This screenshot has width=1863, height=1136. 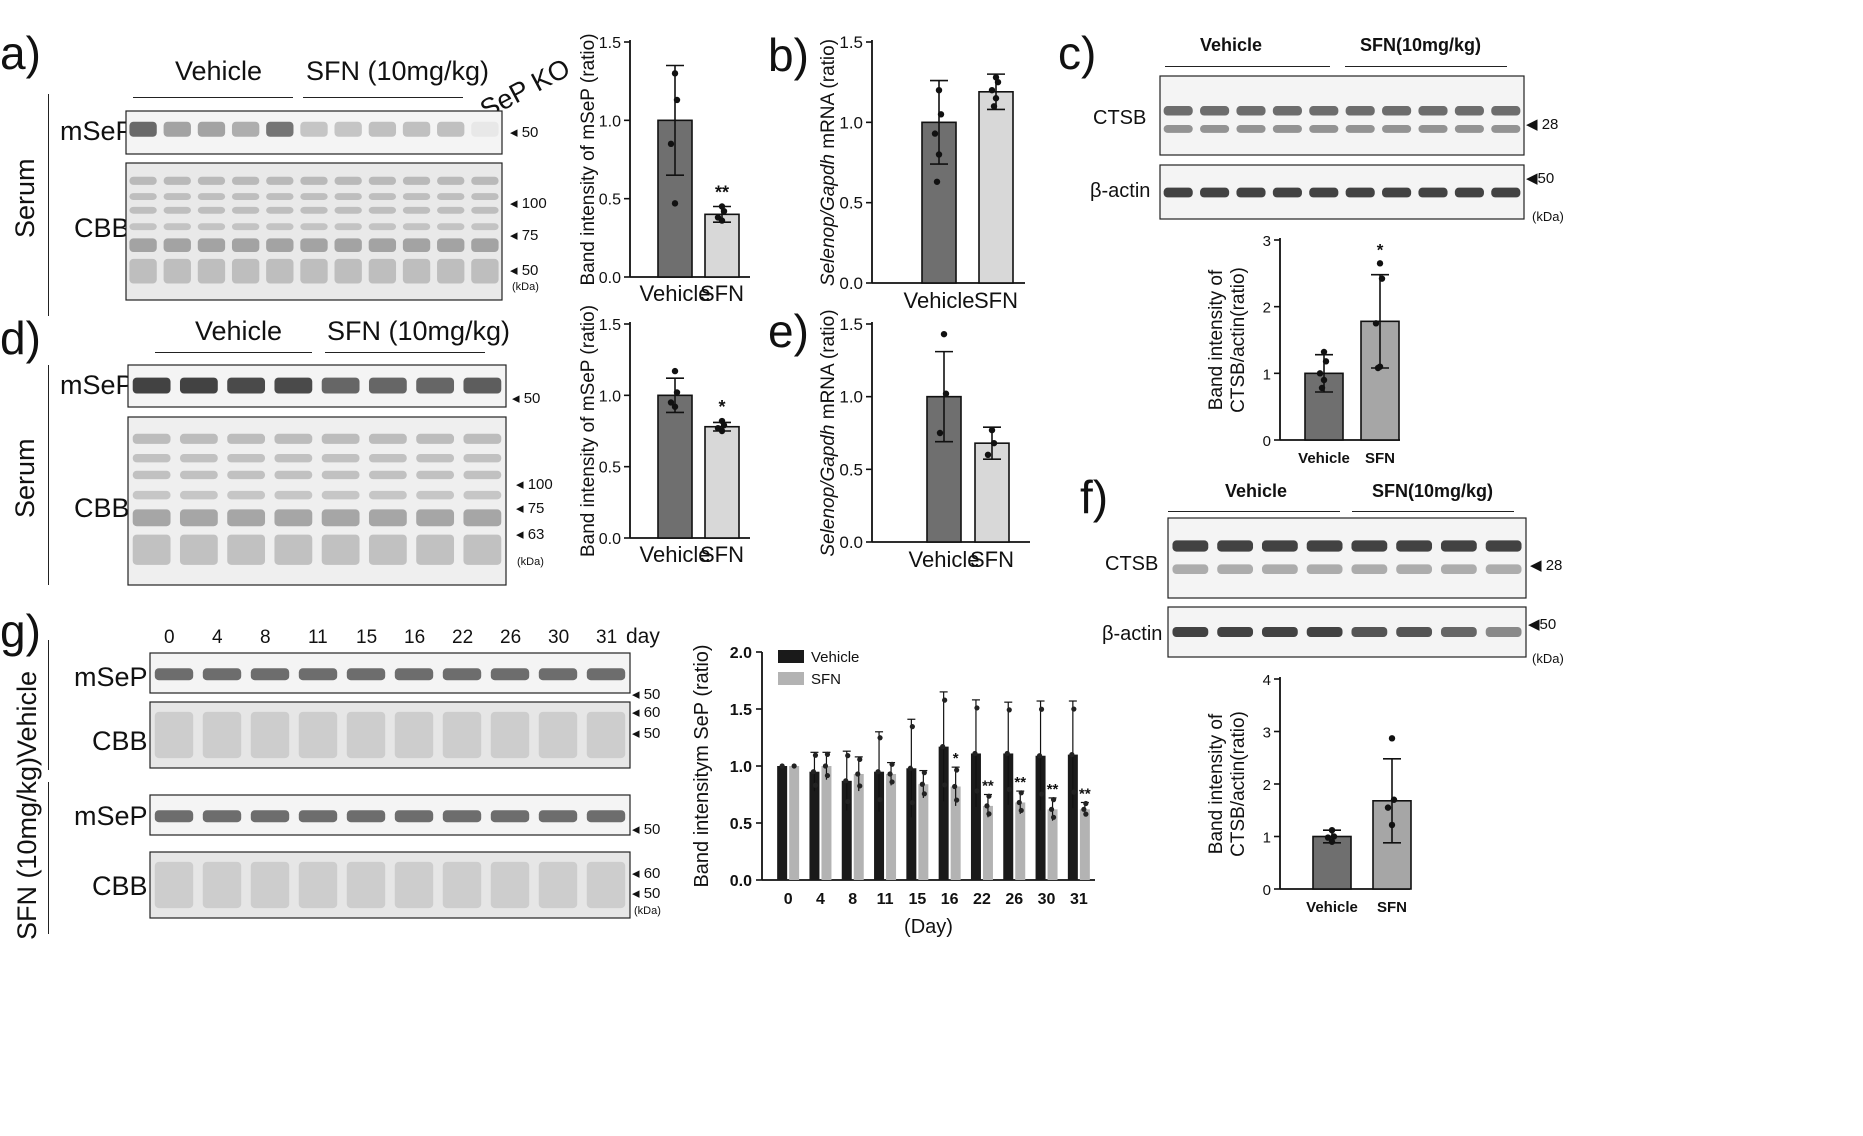 What do you see at coordinates (610, 468) in the screenshot?
I see `chart-d-ytick-label-1: 0.5` at bounding box center [610, 468].